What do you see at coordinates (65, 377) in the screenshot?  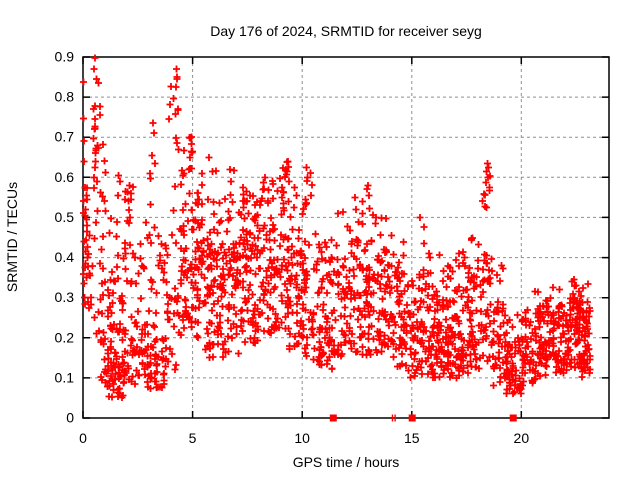 I see `y-tick-label: 0.1` at bounding box center [65, 377].